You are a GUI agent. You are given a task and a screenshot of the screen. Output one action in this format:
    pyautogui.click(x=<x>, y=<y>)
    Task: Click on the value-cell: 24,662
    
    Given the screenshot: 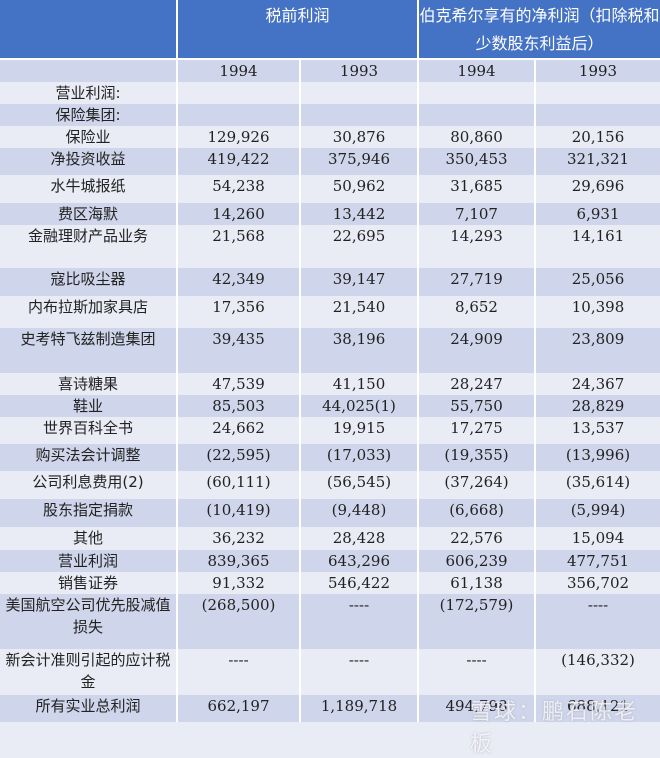 What is the action you would take?
    pyautogui.click(x=239, y=430)
    